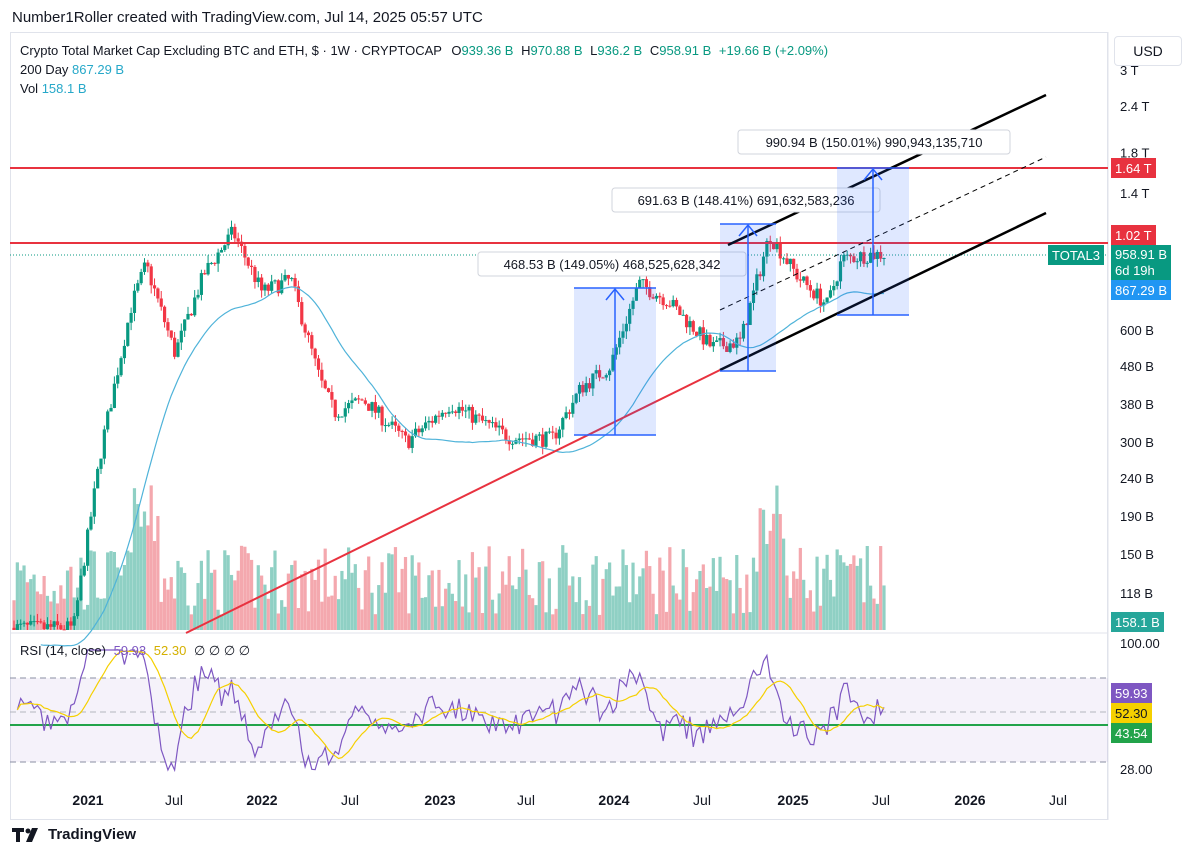 The height and width of the screenshot is (855, 1200). Describe the element at coordinates (887, 170) in the screenshot. I see `channel-upper-line` at that location.